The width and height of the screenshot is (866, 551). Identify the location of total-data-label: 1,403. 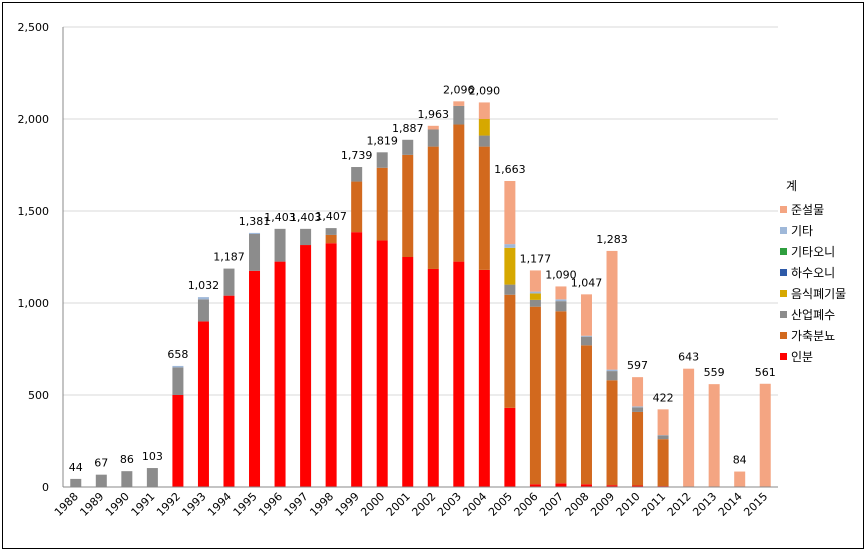
(280, 217).